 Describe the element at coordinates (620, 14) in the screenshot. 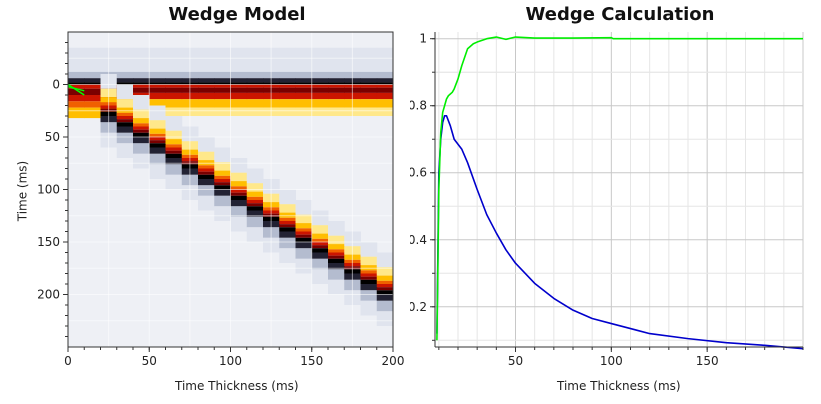

I see `wedge-calculation-title: Wedge Calculation` at that location.